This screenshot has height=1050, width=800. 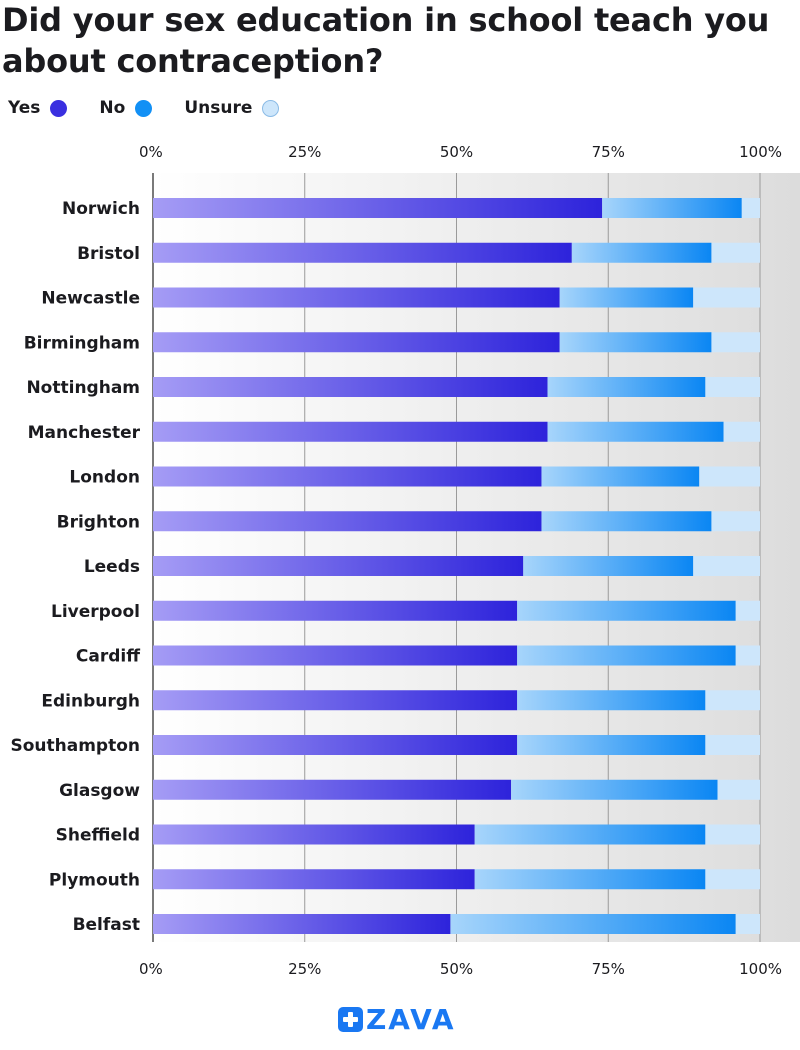 I want to click on legend-item-unsure: Unsure, so click(x=232, y=108).